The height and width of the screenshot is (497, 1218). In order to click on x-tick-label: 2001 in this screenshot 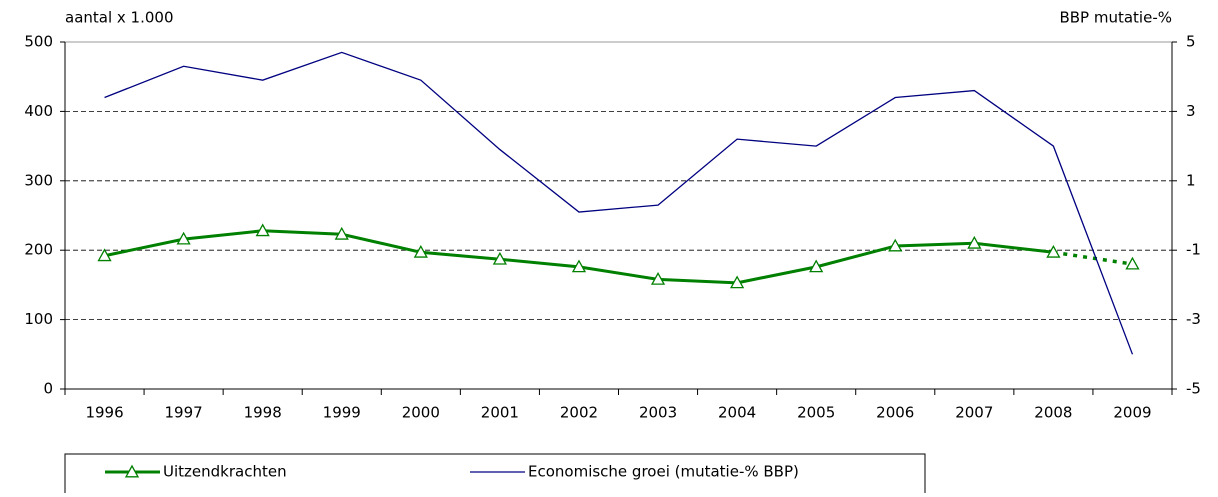, I will do `click(500, 413)`.